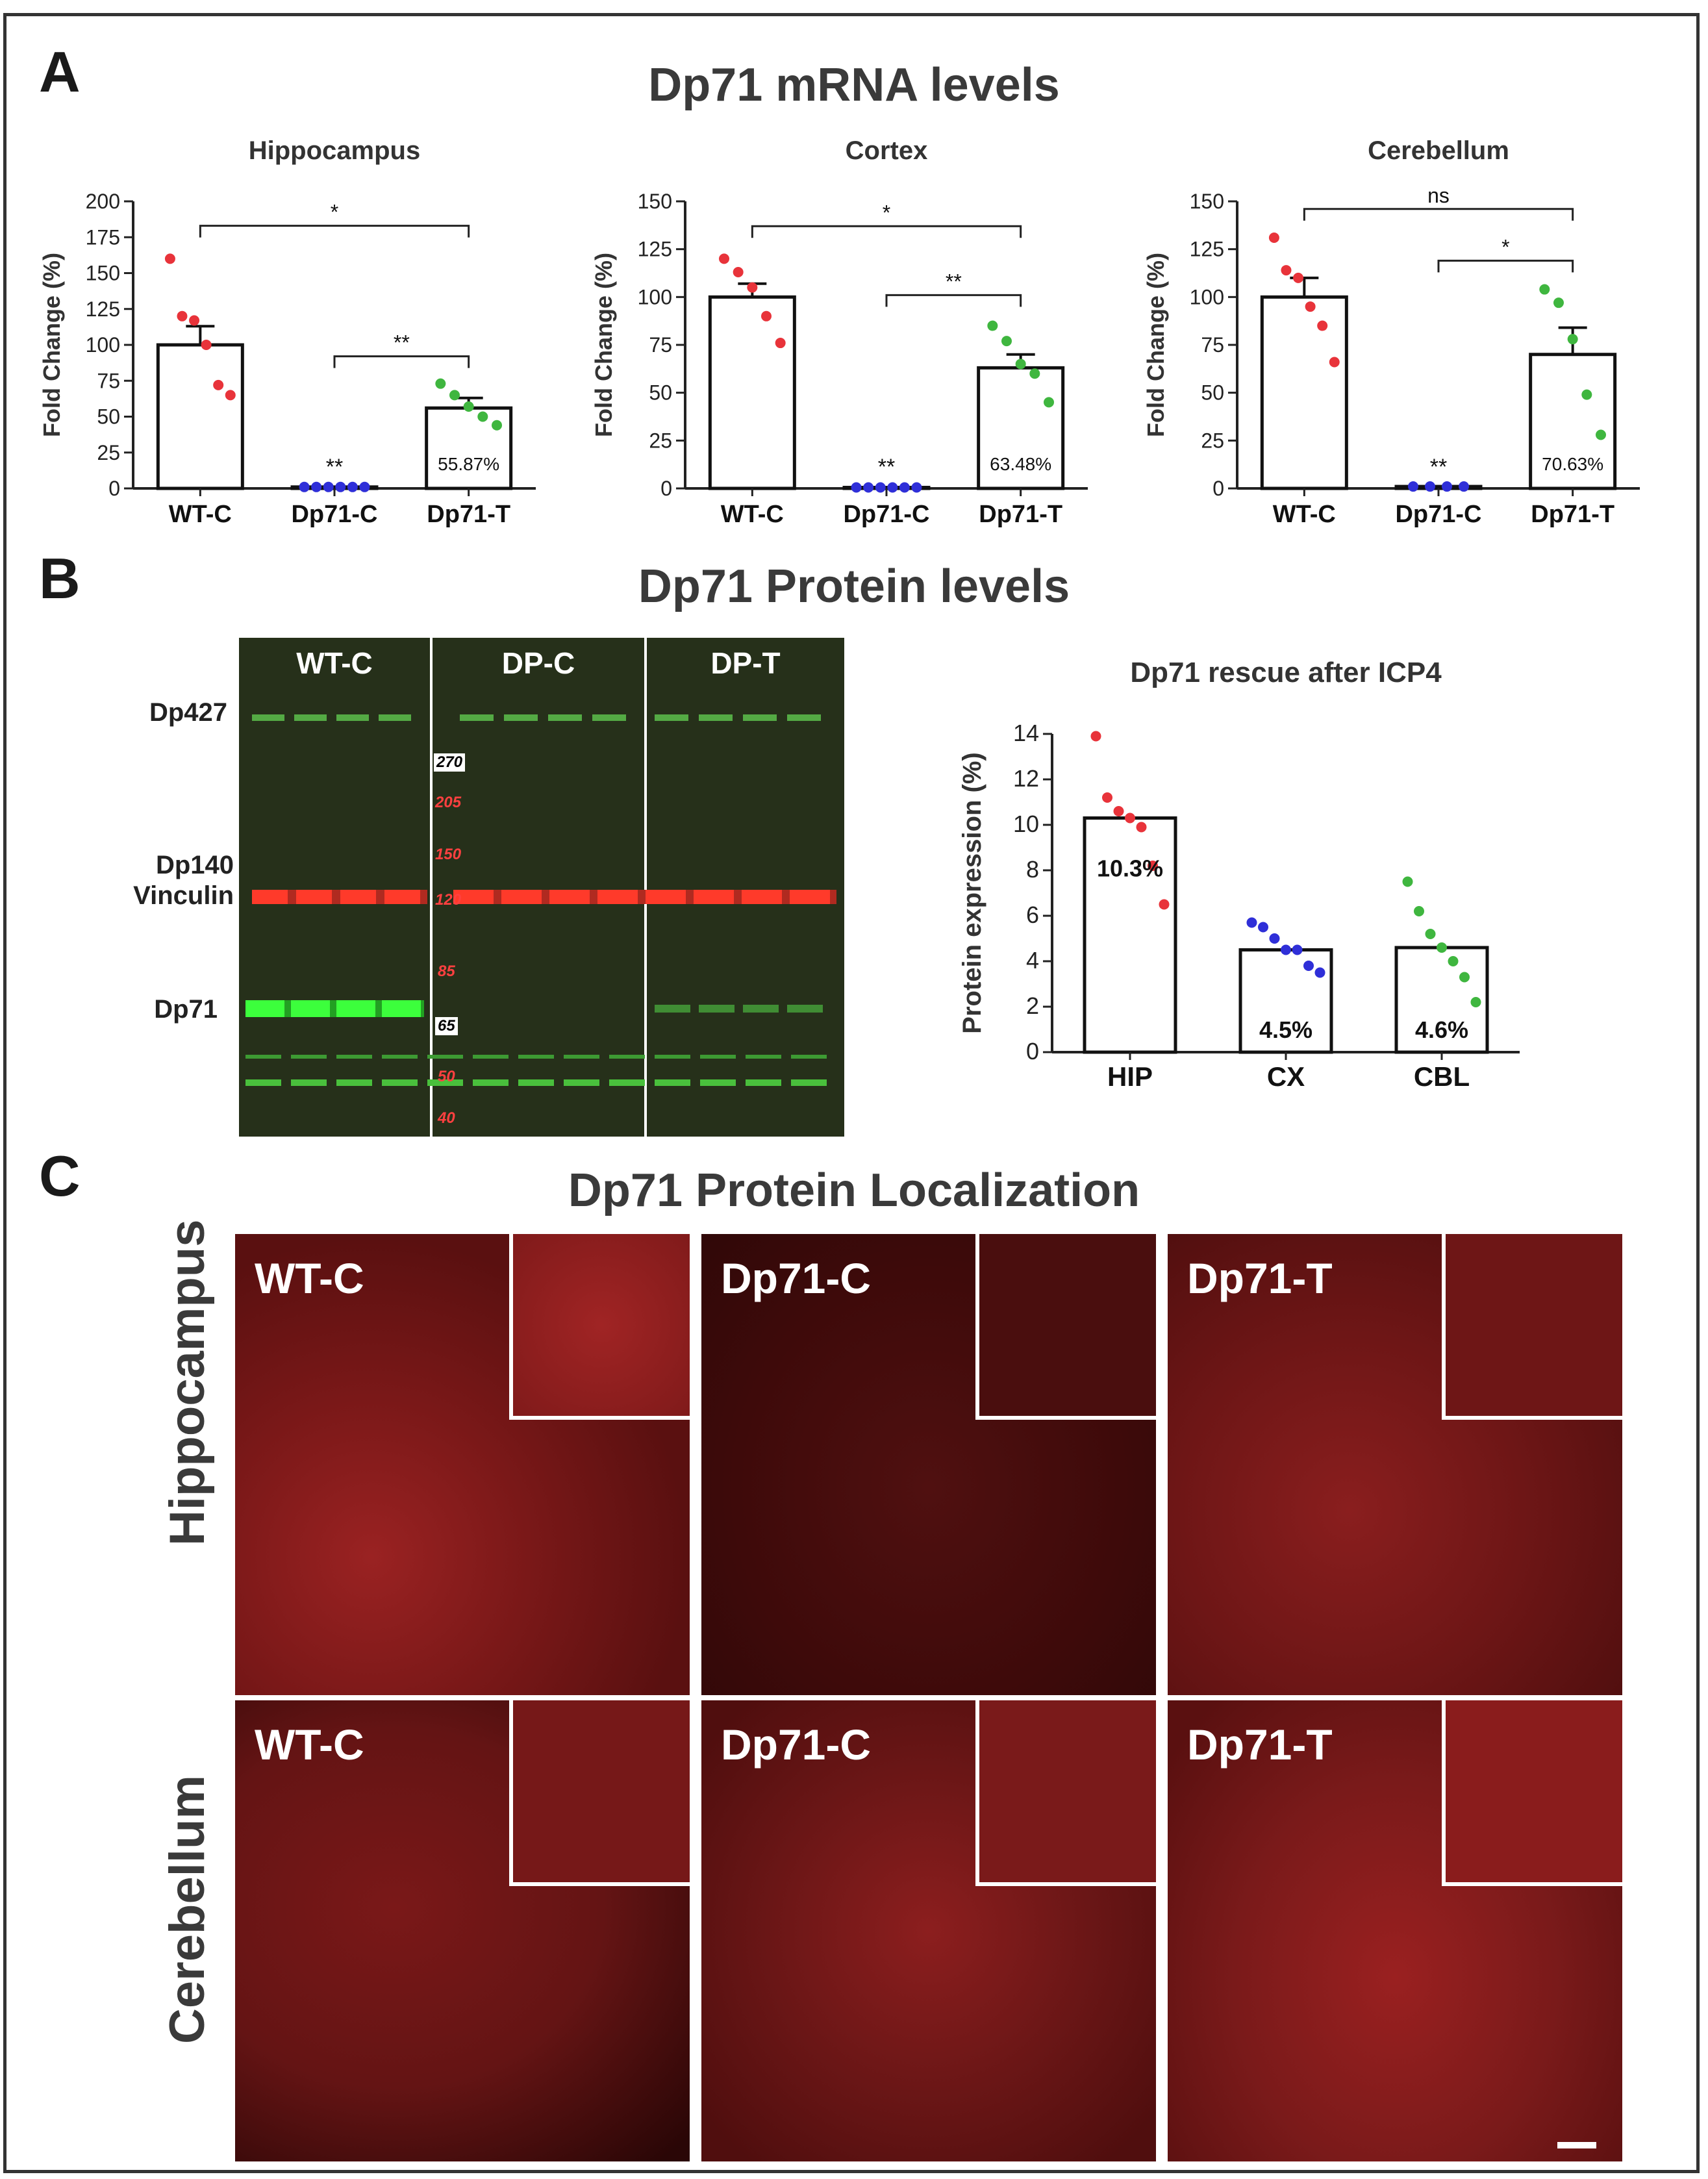  I want to click on section-title-b: Dp71 Protein levels, so click(854, 586).